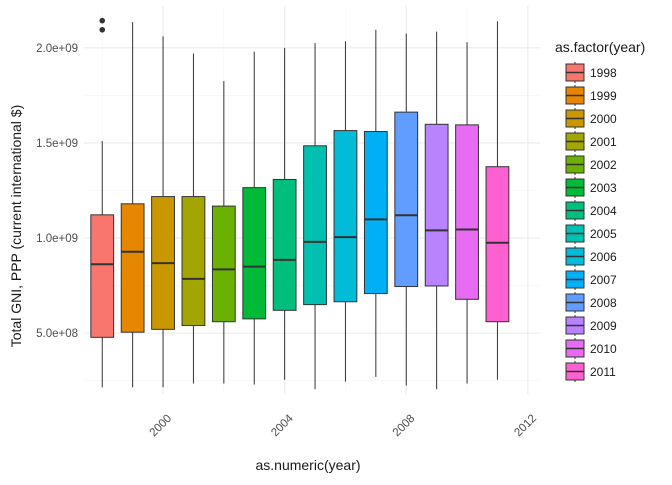 This screenshot has height=485, width=672. What do you see at coordinates (603, 119) in the screenshot?
I see `legend-label: 2000` at bounding box center [603, 119].